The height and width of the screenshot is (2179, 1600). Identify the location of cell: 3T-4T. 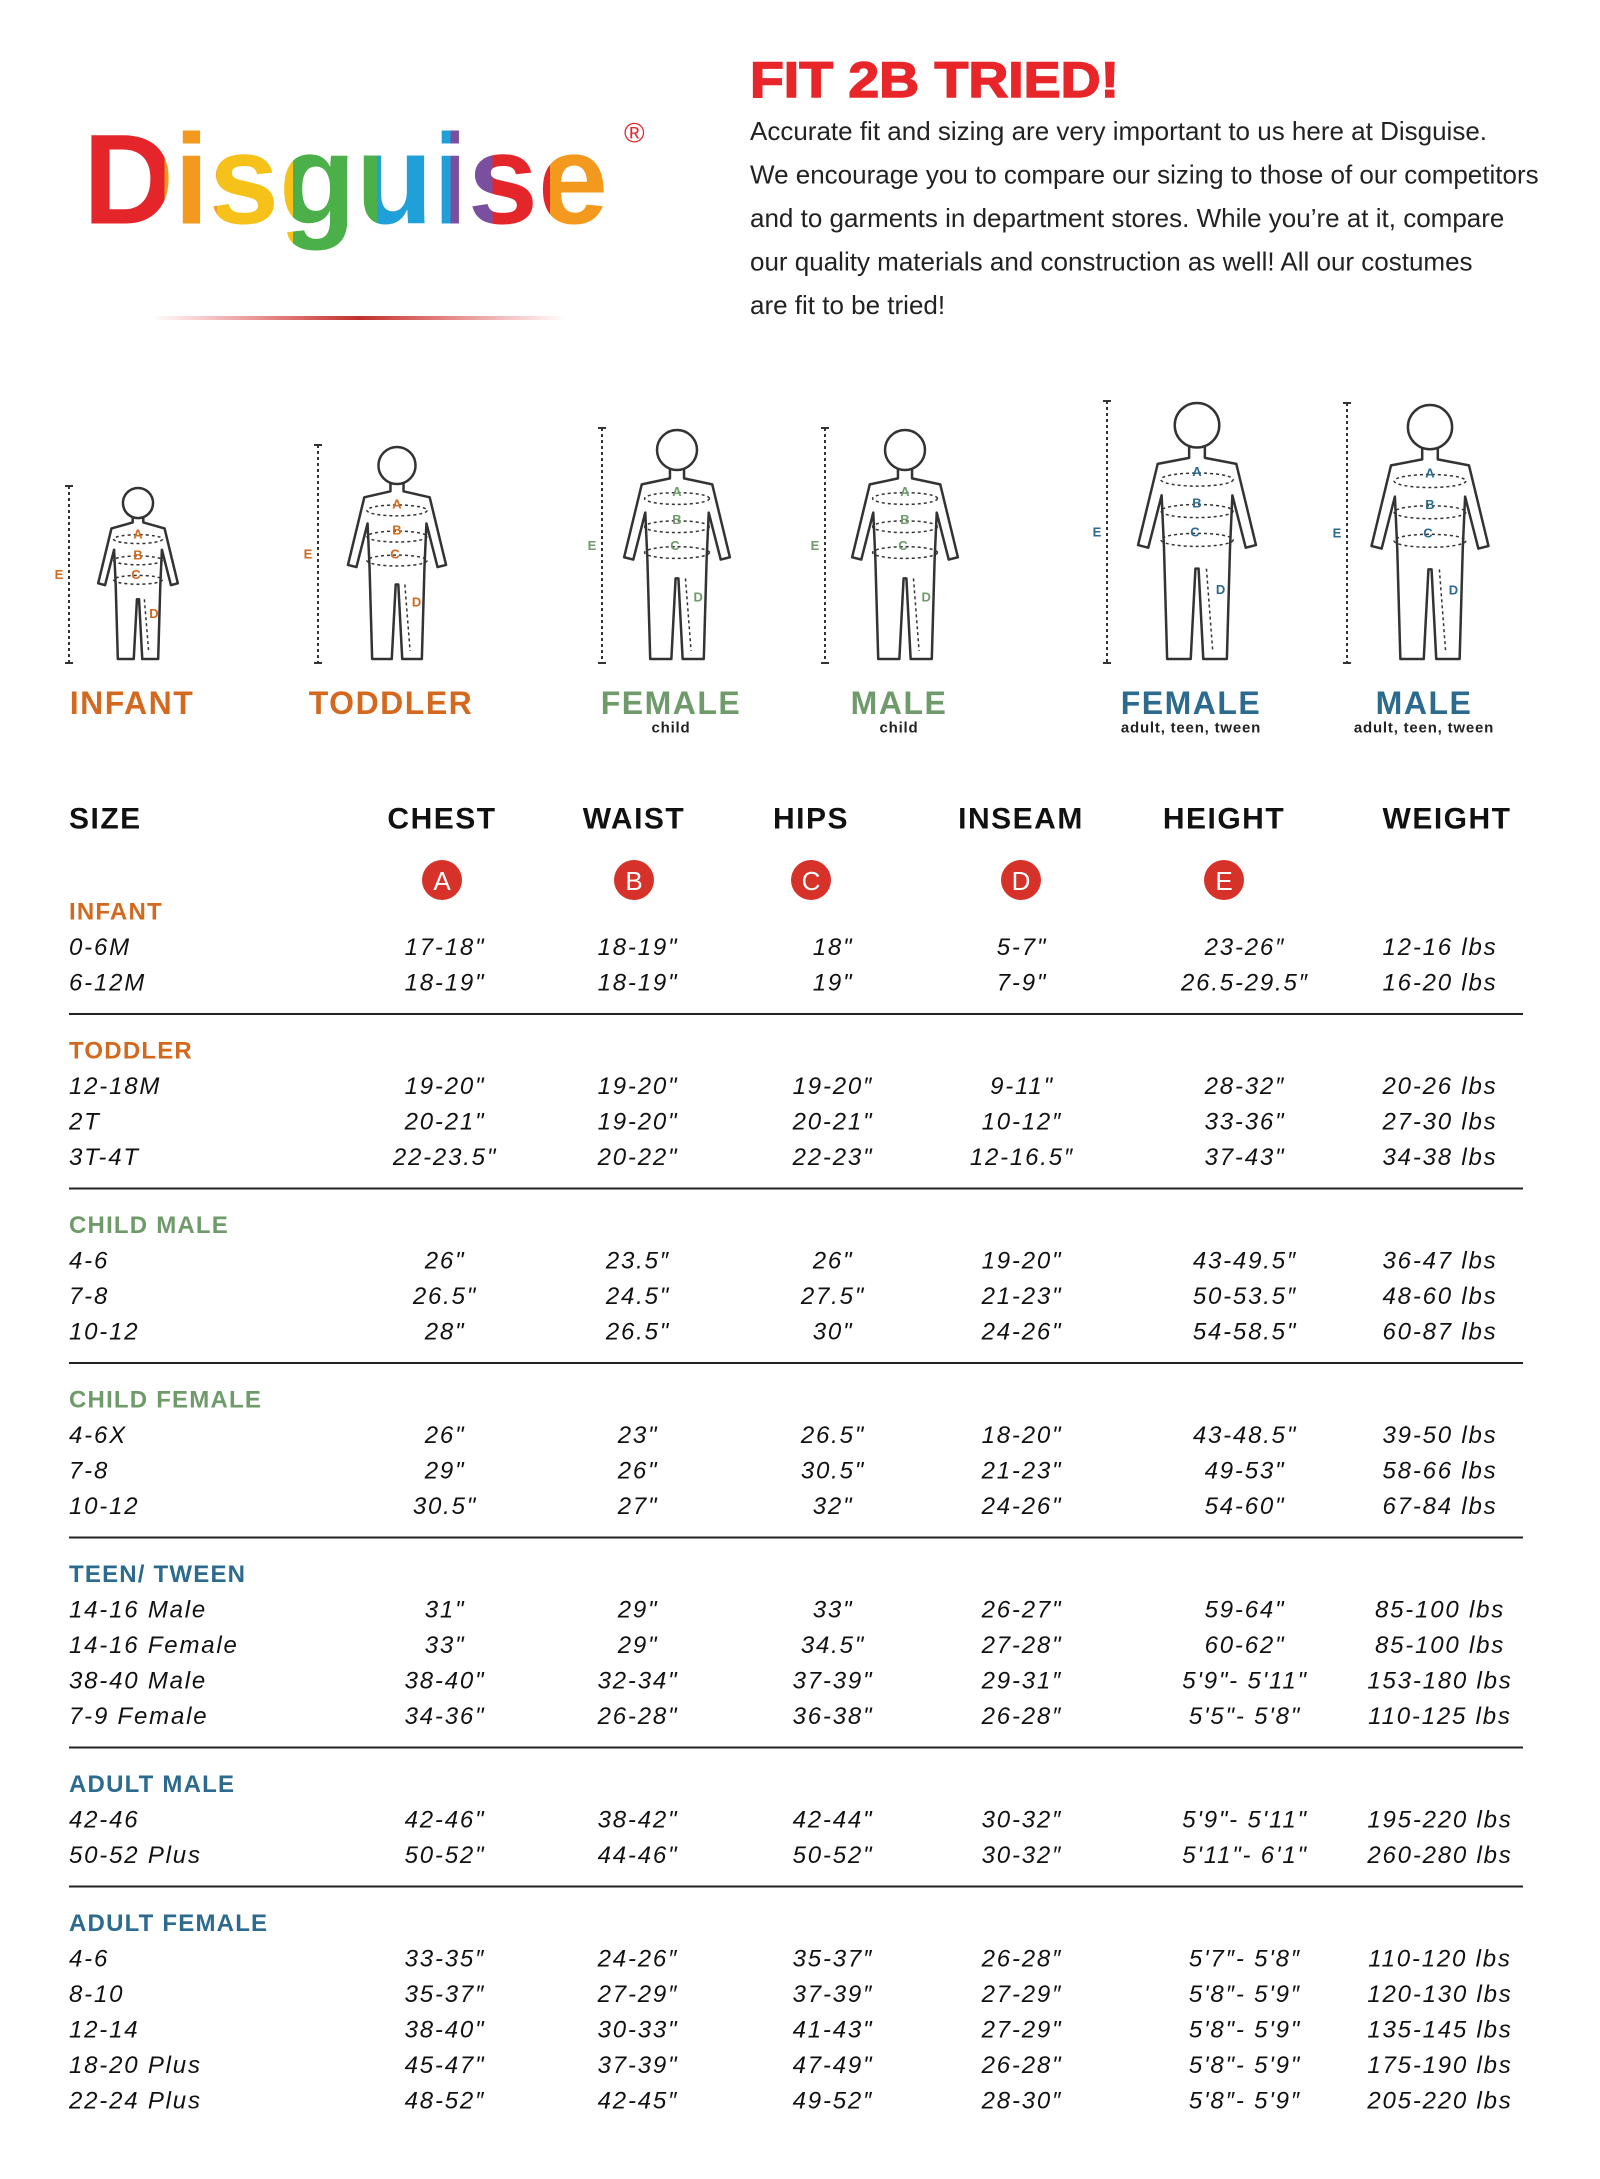
(104, 1157).